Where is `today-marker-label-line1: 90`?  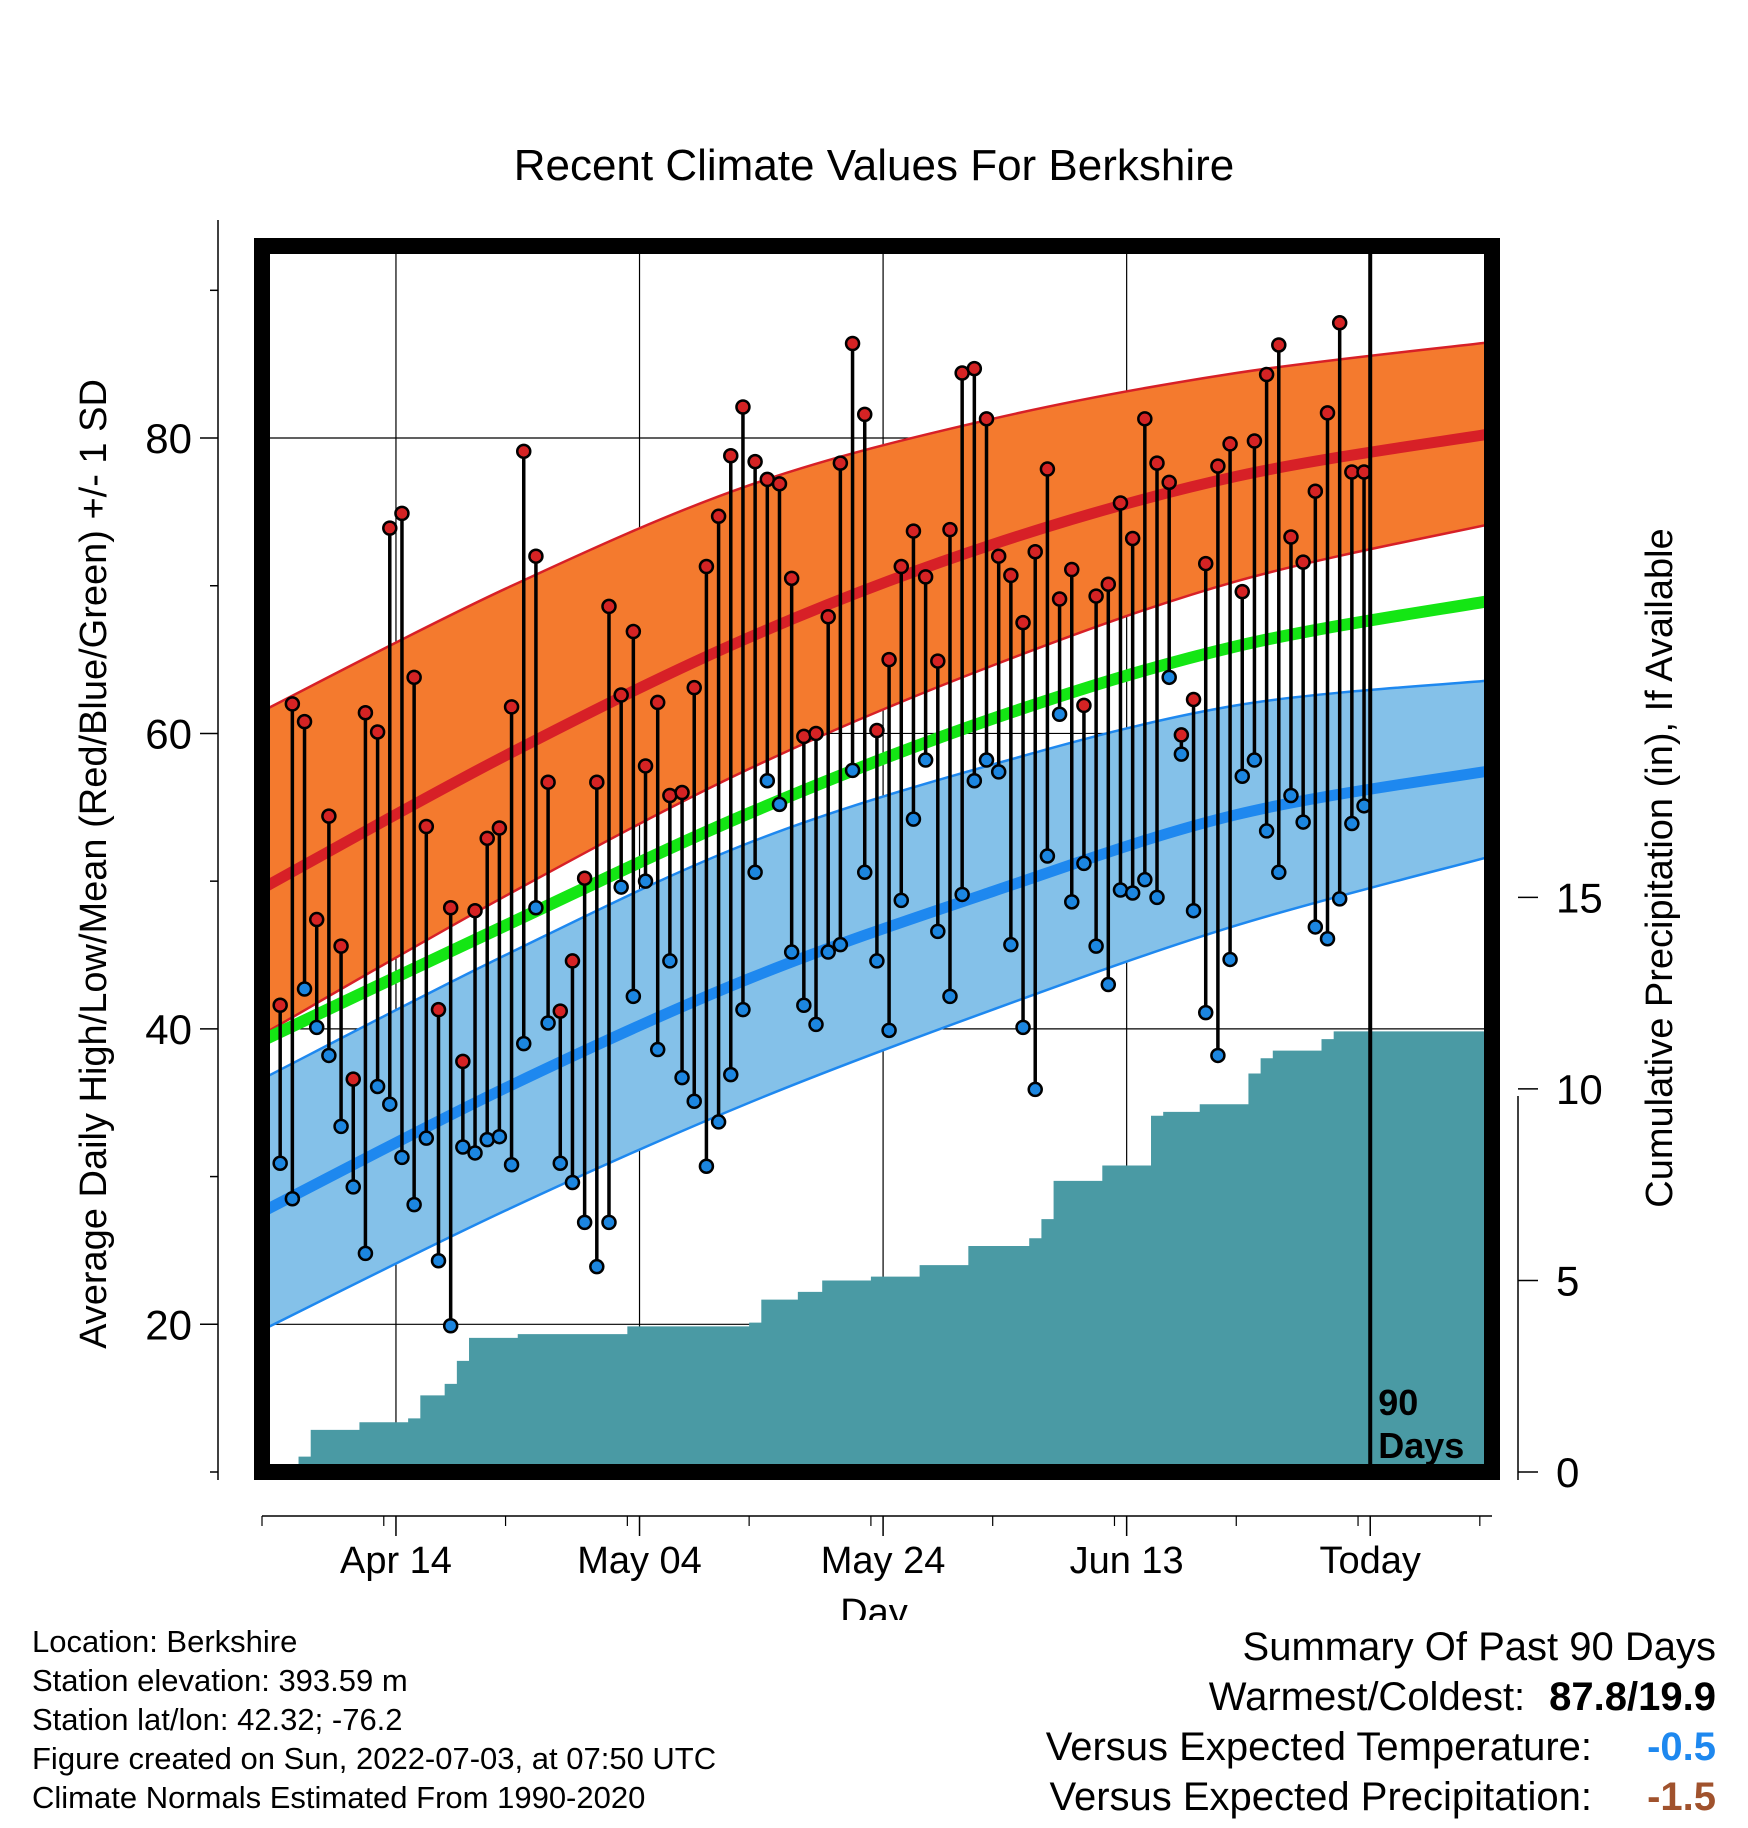
today-marker-label-line1: 90 is located at coordinates (1398, 1402).